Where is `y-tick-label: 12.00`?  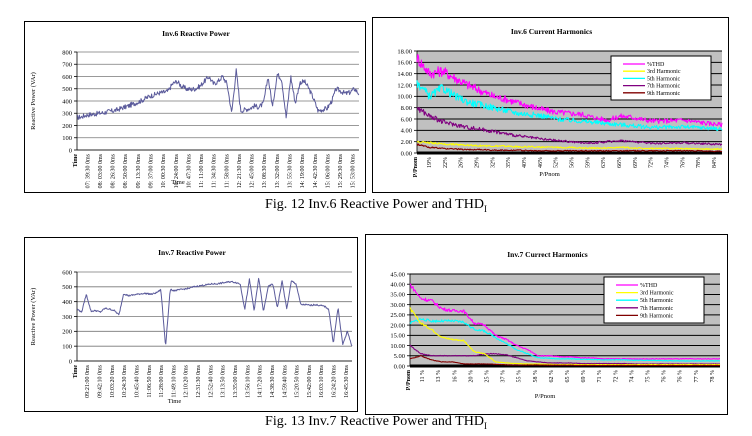
y-tick-label: 12.00 is located at coordinates (404, 85).